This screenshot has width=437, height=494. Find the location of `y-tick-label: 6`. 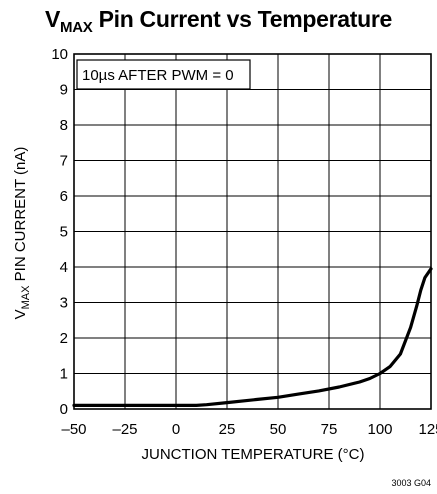

y-tick-label: 6 is located at coordinates (64, 196).